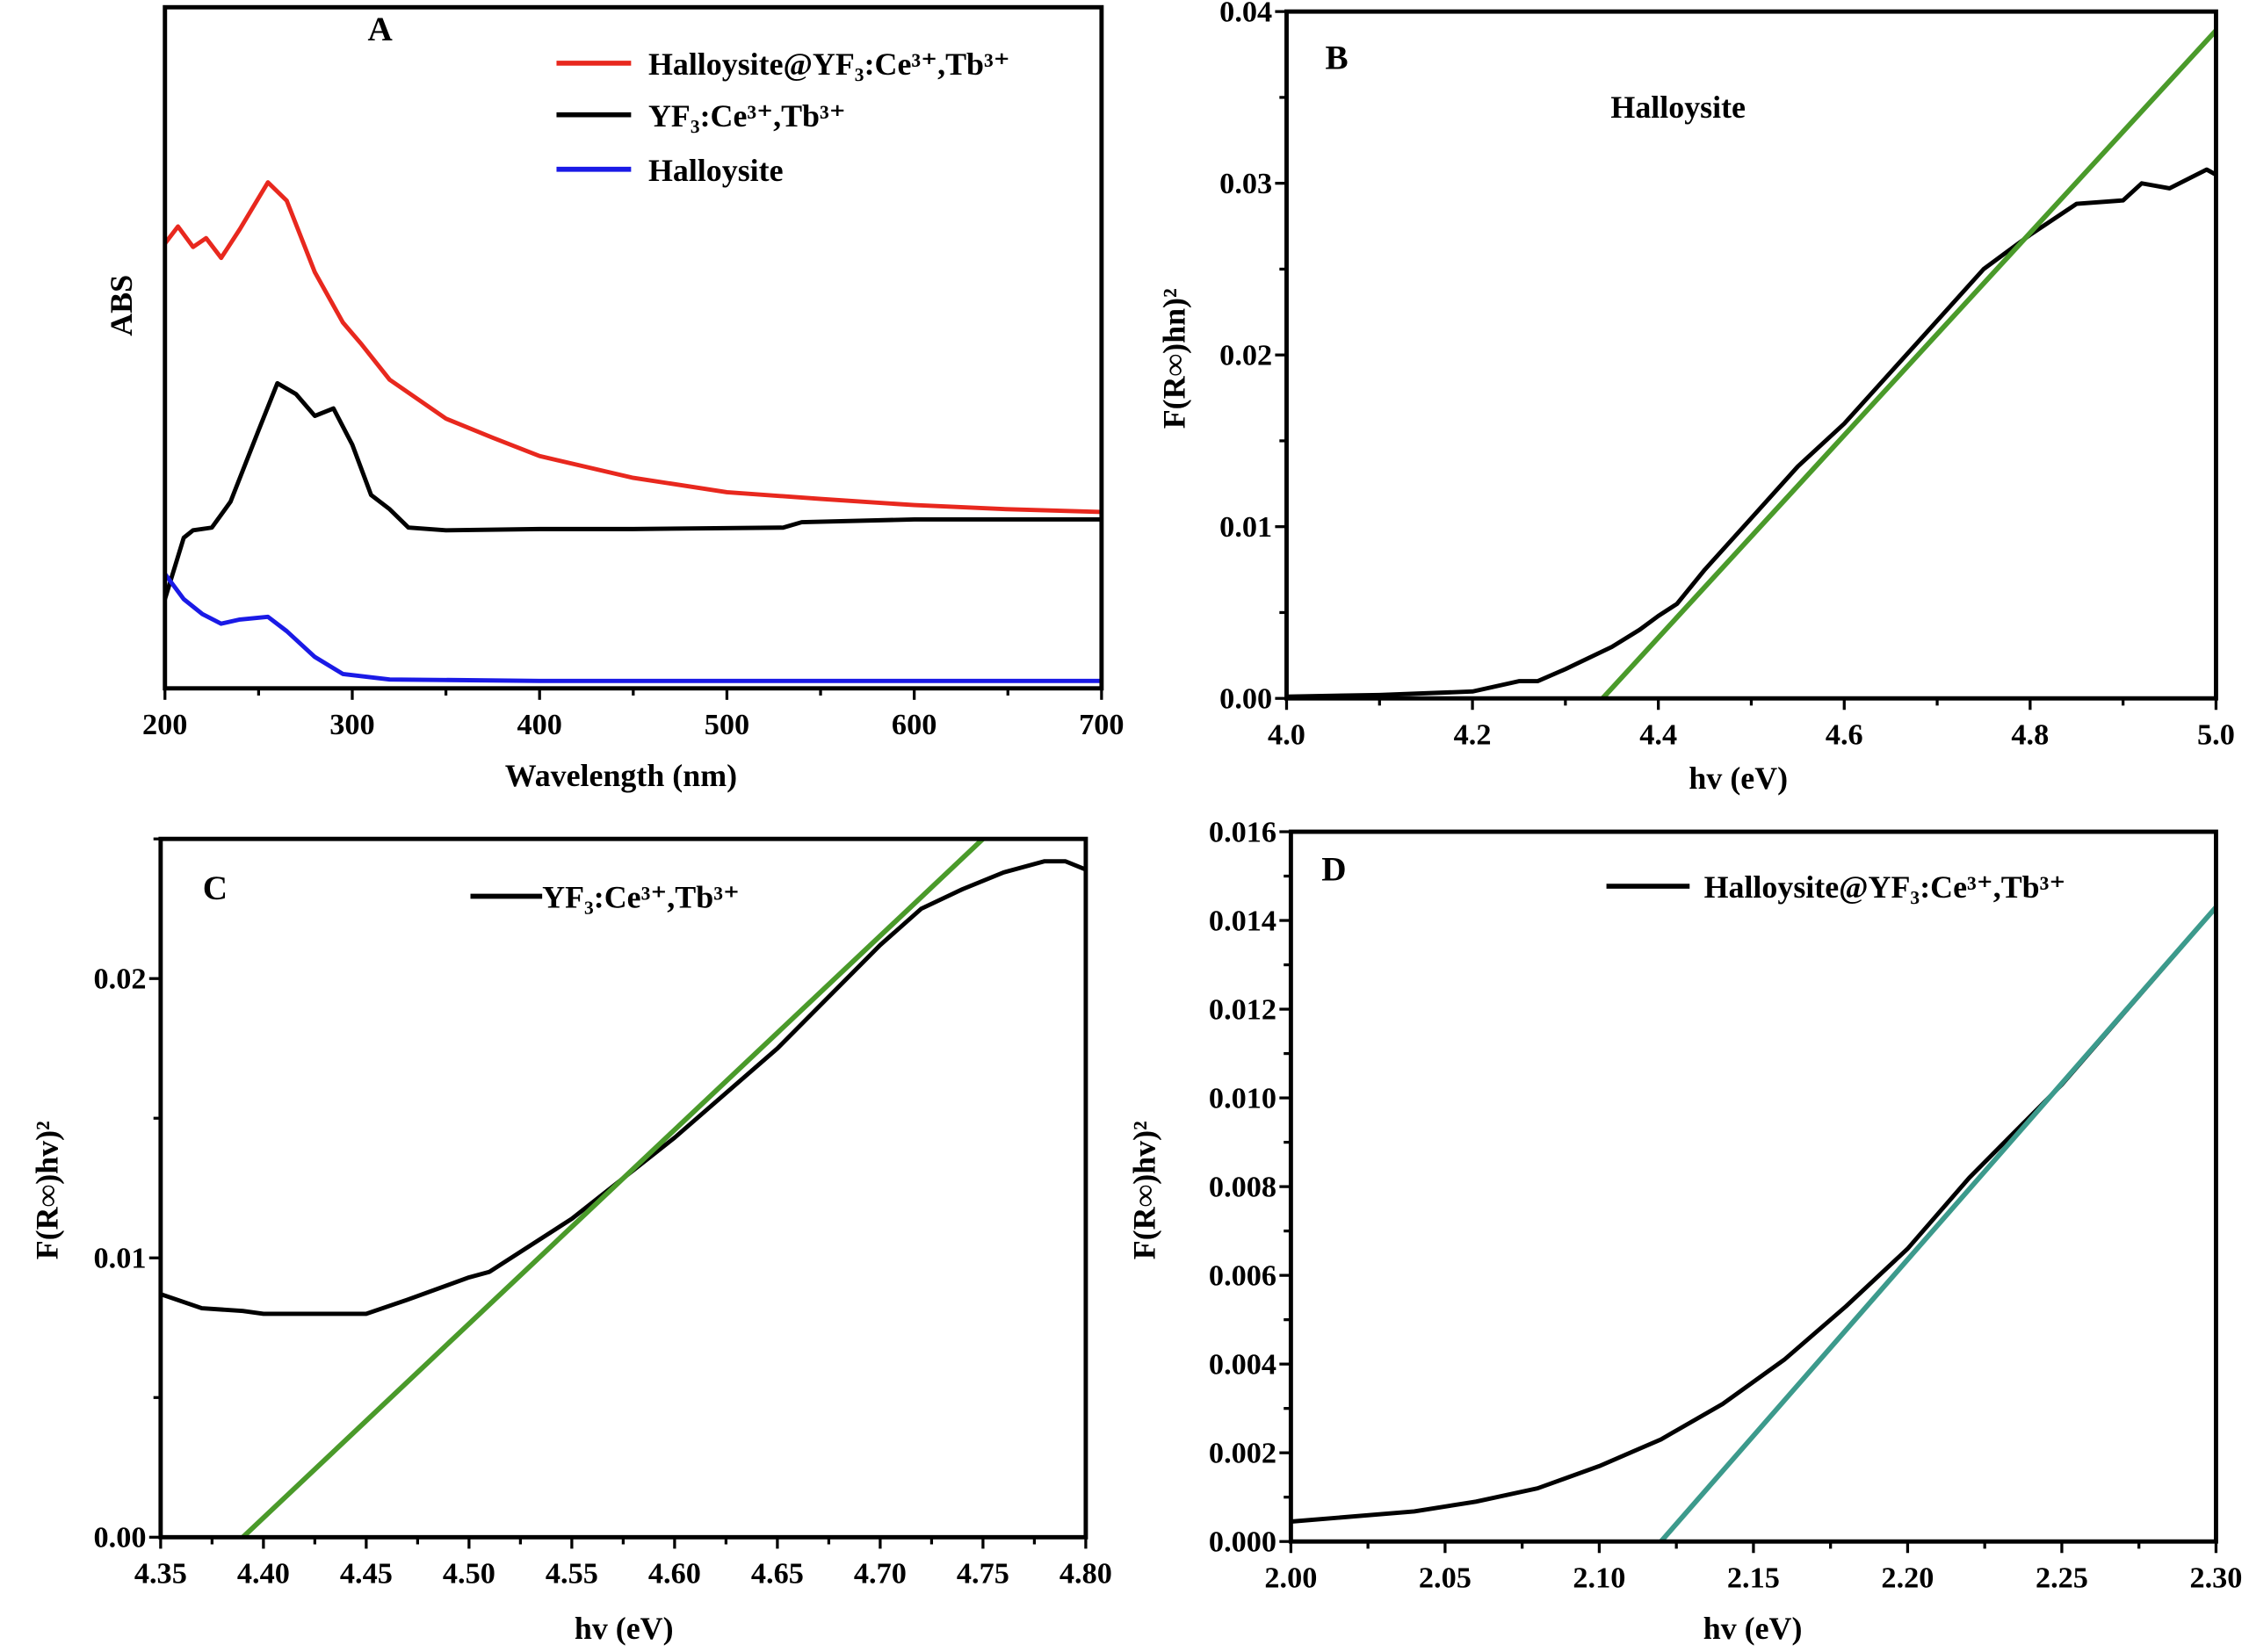 The image size is (2249, 1652). What do you see at coordinates (1242, 1187) in the screenshot?
I see `y-tick-label: 0.008` at bounding box center [1242, 1187].